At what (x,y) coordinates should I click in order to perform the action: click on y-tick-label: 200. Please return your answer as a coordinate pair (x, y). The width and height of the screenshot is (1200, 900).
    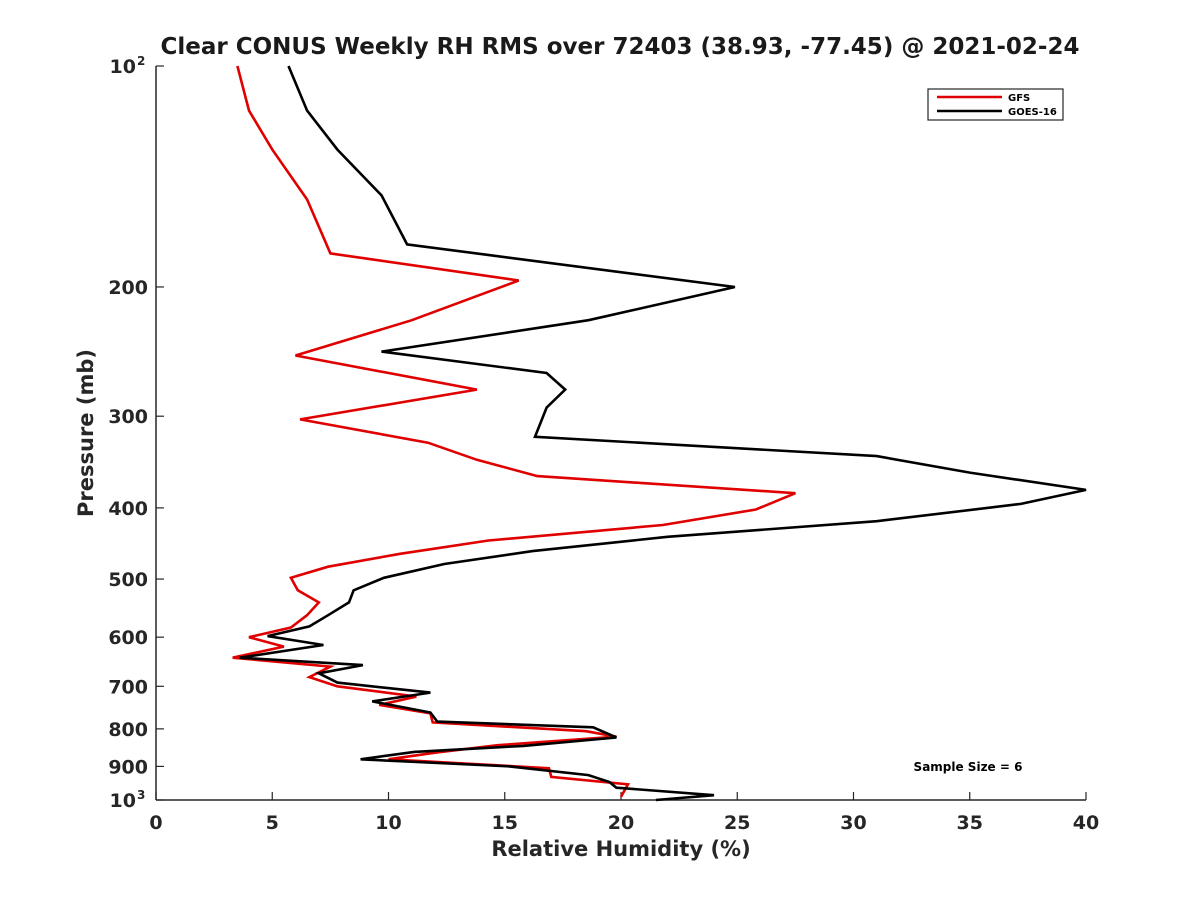
    Looking at the image, I should click on (128, 288).